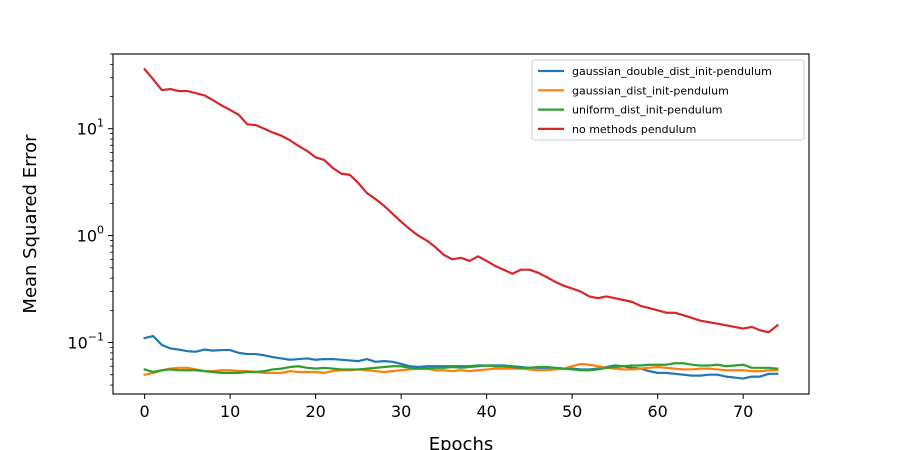  Describe the element at coordinates (145, 411) in the screenshot. I see `x-tick-label: 0` at that location.